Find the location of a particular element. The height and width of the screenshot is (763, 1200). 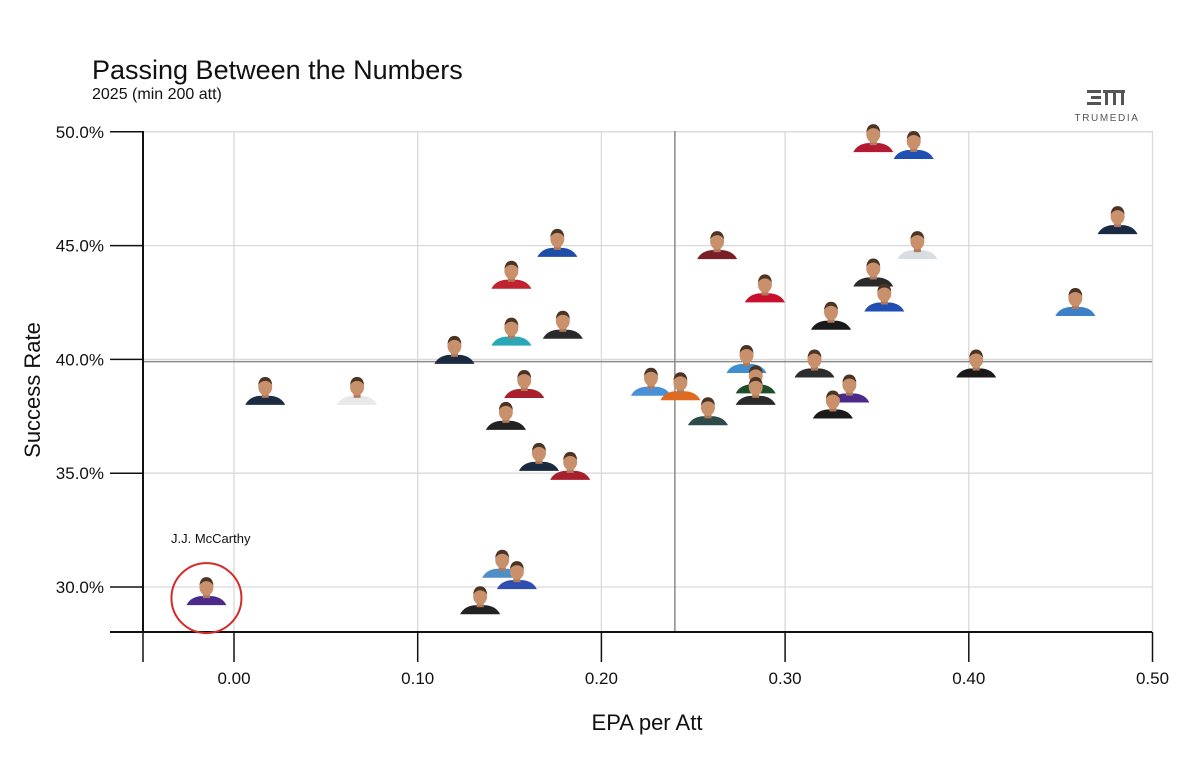

chart-subtitle: 2025 (min 200 att) is located at coordinates (157, 94).